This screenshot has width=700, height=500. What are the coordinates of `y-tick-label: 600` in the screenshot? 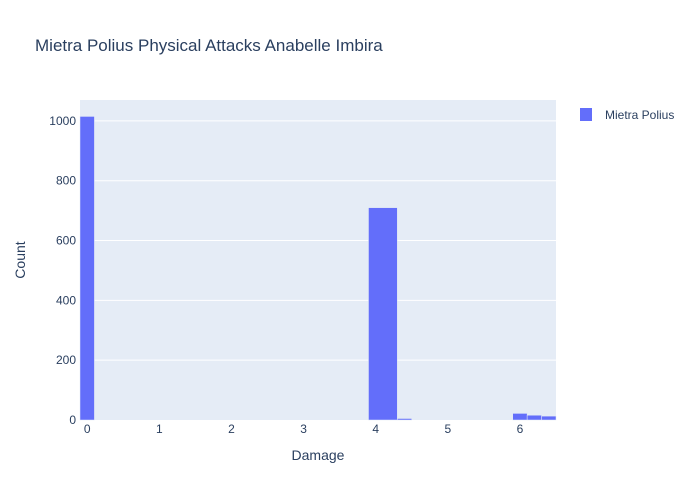 It's located at (66, 241).